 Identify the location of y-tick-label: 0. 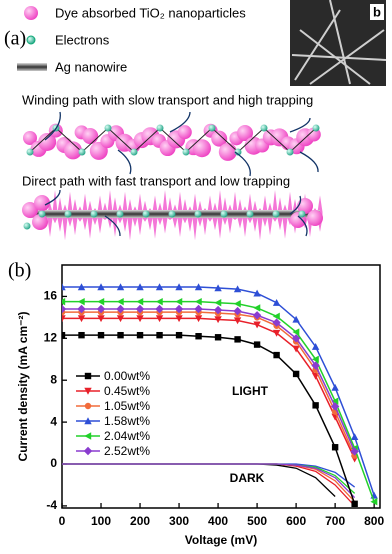
(53, 463).